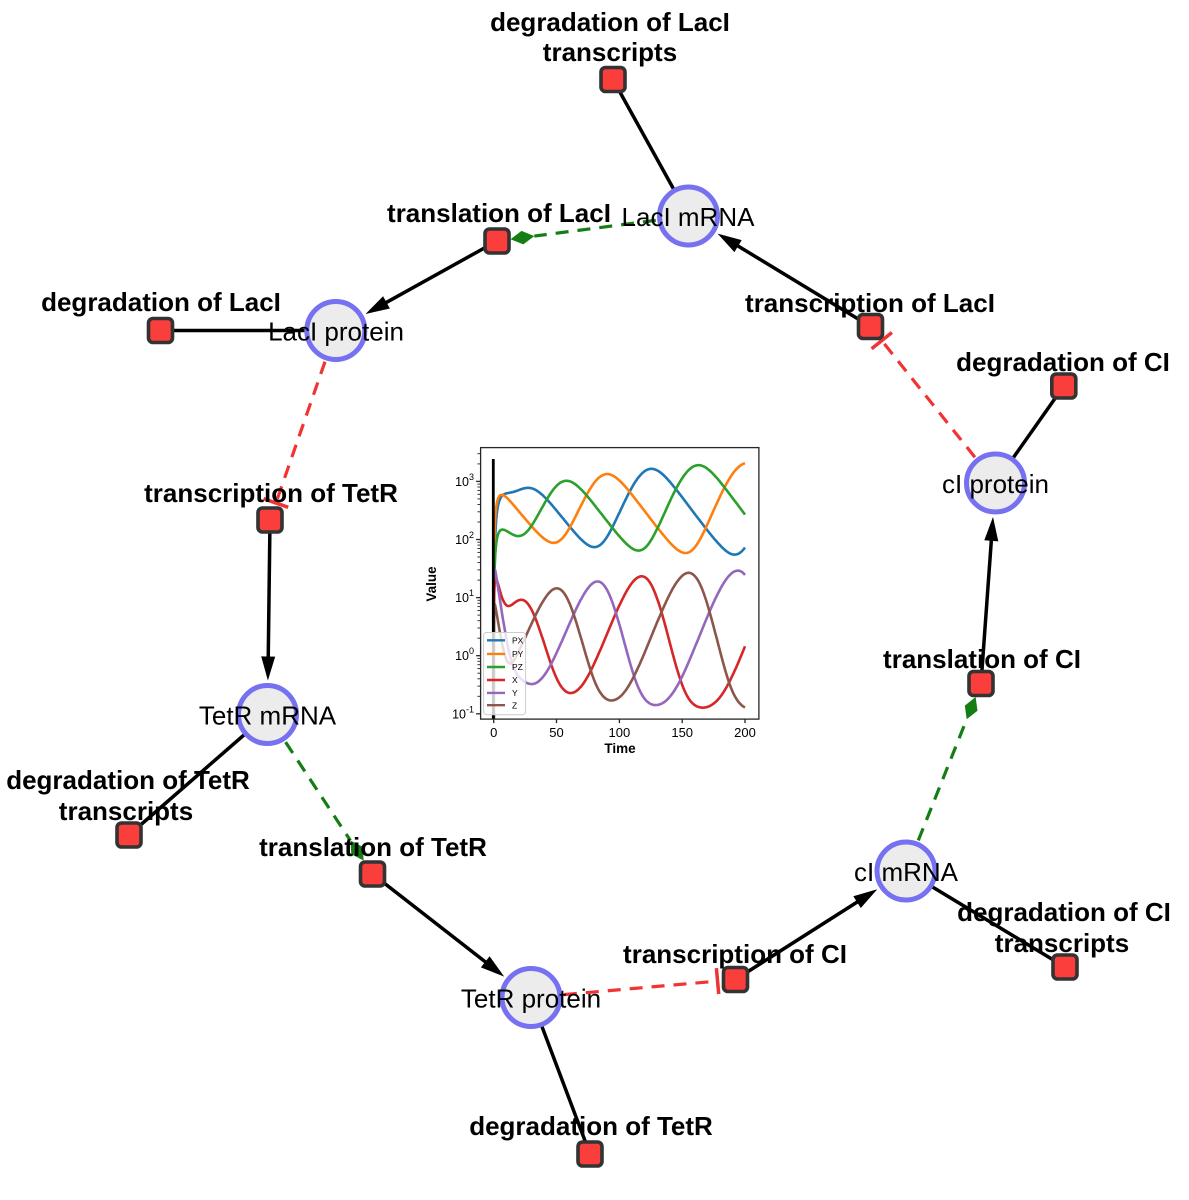 The width and height of the screenshot is (1189, 1200). What do you see at coordinates (870, 303) in the screenshot?
I see `svg-text: transcription of LacI` at bounding box center [870, 303].